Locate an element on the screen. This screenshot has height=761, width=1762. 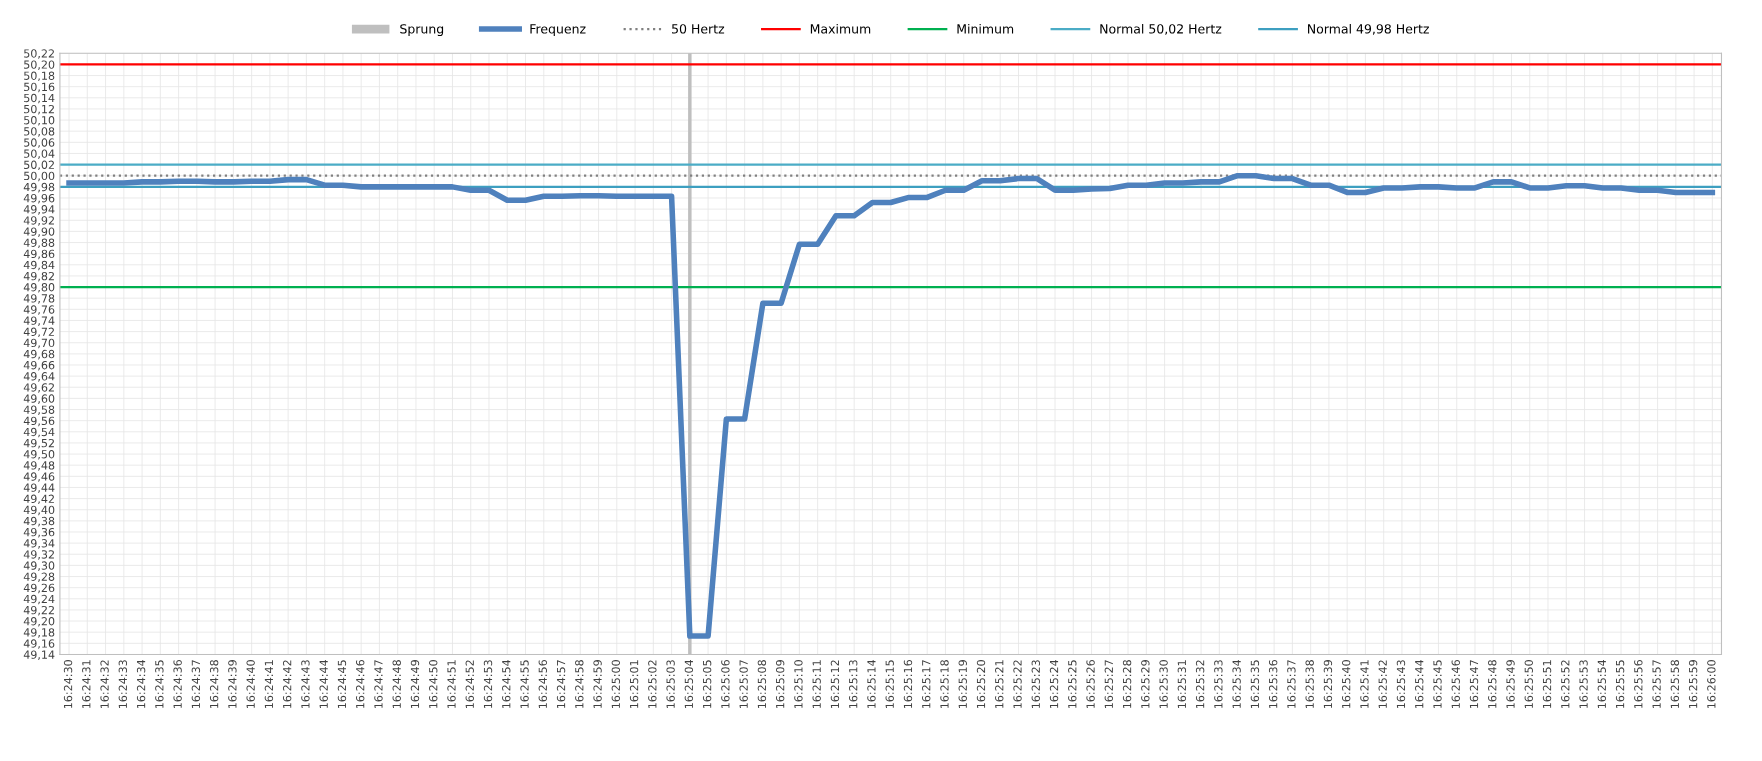
x-tick-label: 16:25:10 is located at coordinates (798, 684).